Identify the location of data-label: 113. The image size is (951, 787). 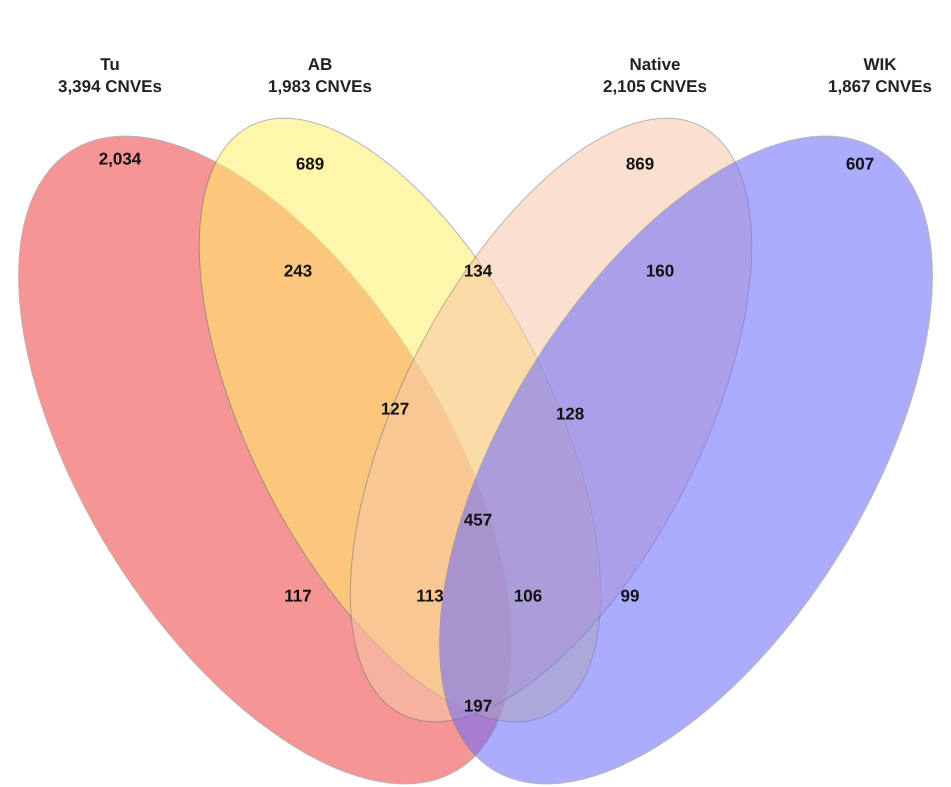
(430, 596).